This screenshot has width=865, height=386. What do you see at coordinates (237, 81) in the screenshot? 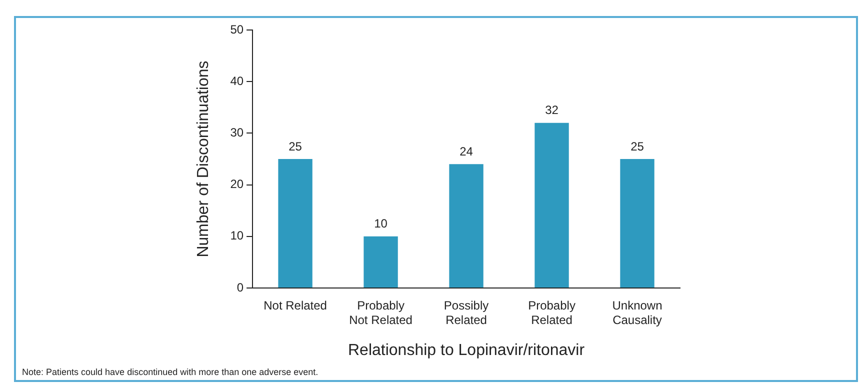
I see `y-tick-label: 40` at bounding box center [237, 81].